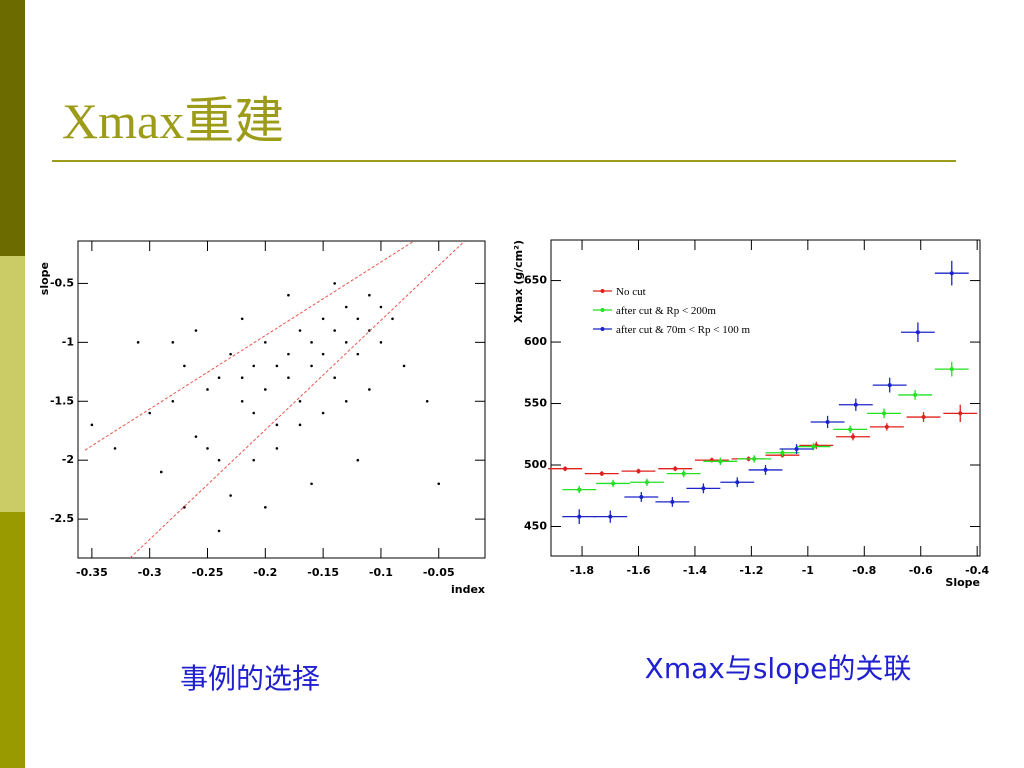  What do you see at coordinates (631, 292) in the screenshot?
I see `legend-label: No cut` at bounding box center [631, 292].